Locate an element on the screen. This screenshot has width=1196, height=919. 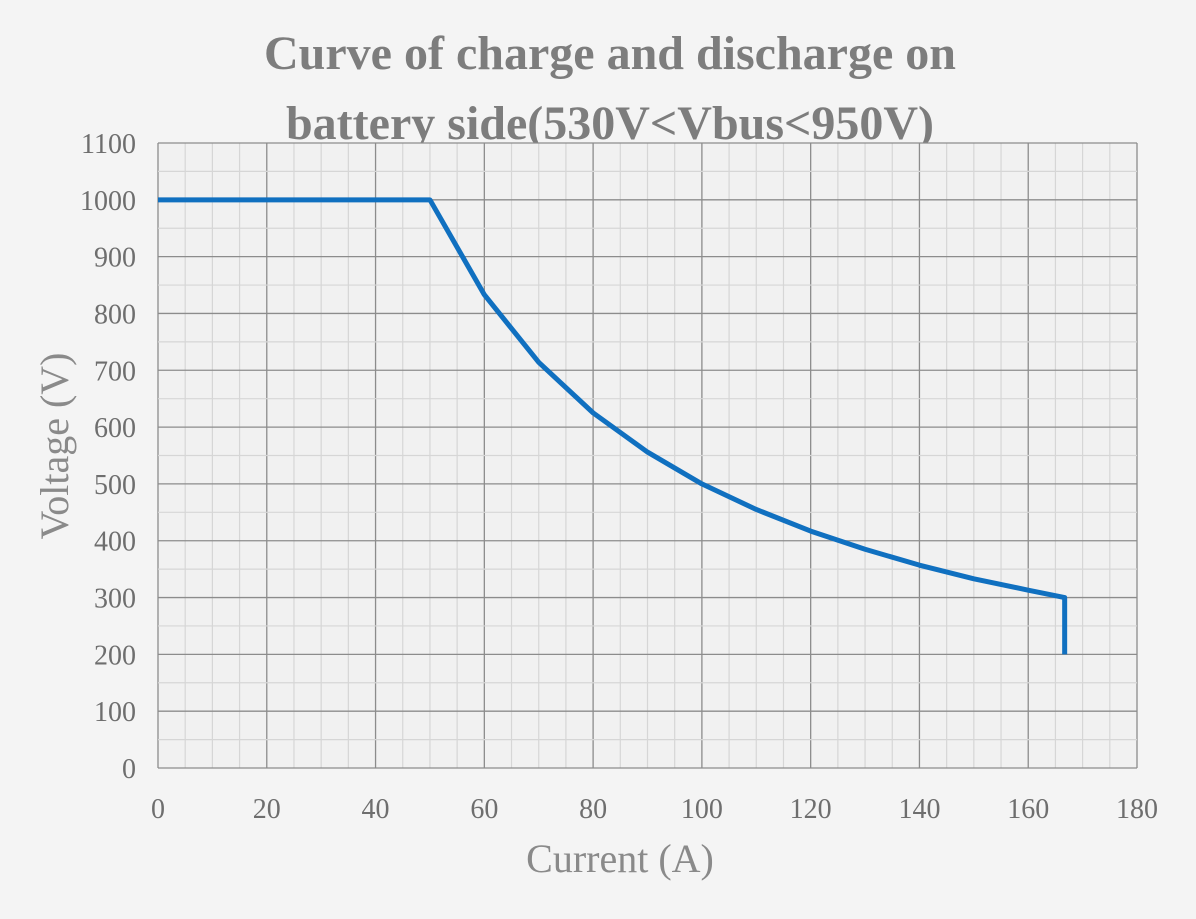
chart-title-line-1: Curve of charge and discharge on is located at coordinates (610, 53).